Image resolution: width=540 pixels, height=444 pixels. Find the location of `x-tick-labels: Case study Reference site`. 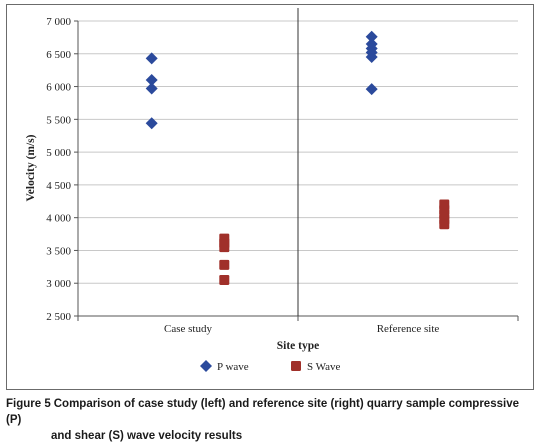

x-tick-labels: Case study Reference site is located at coordinates (301, 329).